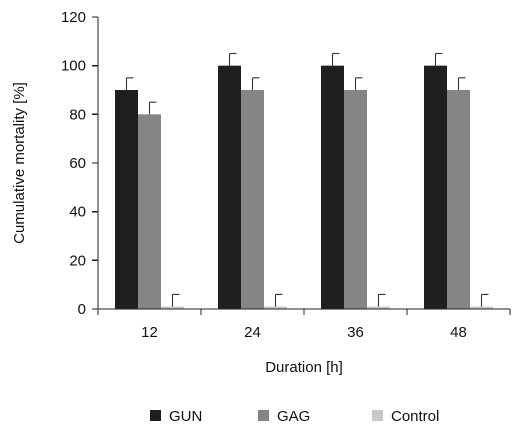 The width and height of the screenshot is (529, 429). Describe the element at coordinates (458, 332) in the screenshot. I see `x-tick-label: 48` at that location.